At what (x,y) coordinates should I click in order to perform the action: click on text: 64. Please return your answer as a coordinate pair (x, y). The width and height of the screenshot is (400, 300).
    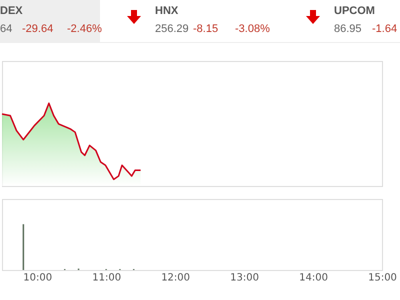
    Looking at the image, I should click on (6, 29).